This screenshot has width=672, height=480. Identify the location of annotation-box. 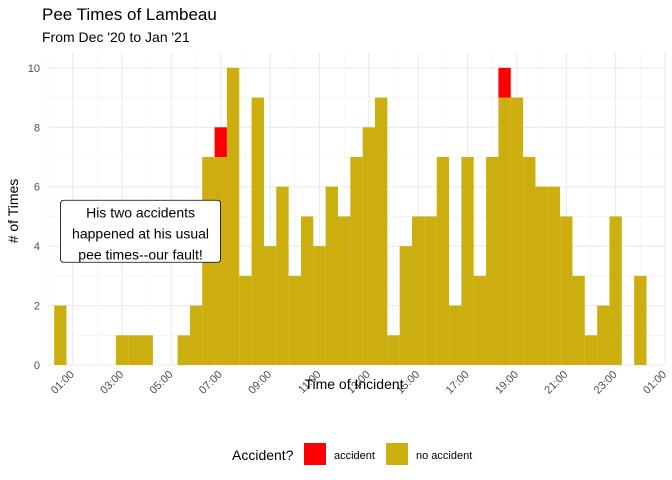
(140, 231).